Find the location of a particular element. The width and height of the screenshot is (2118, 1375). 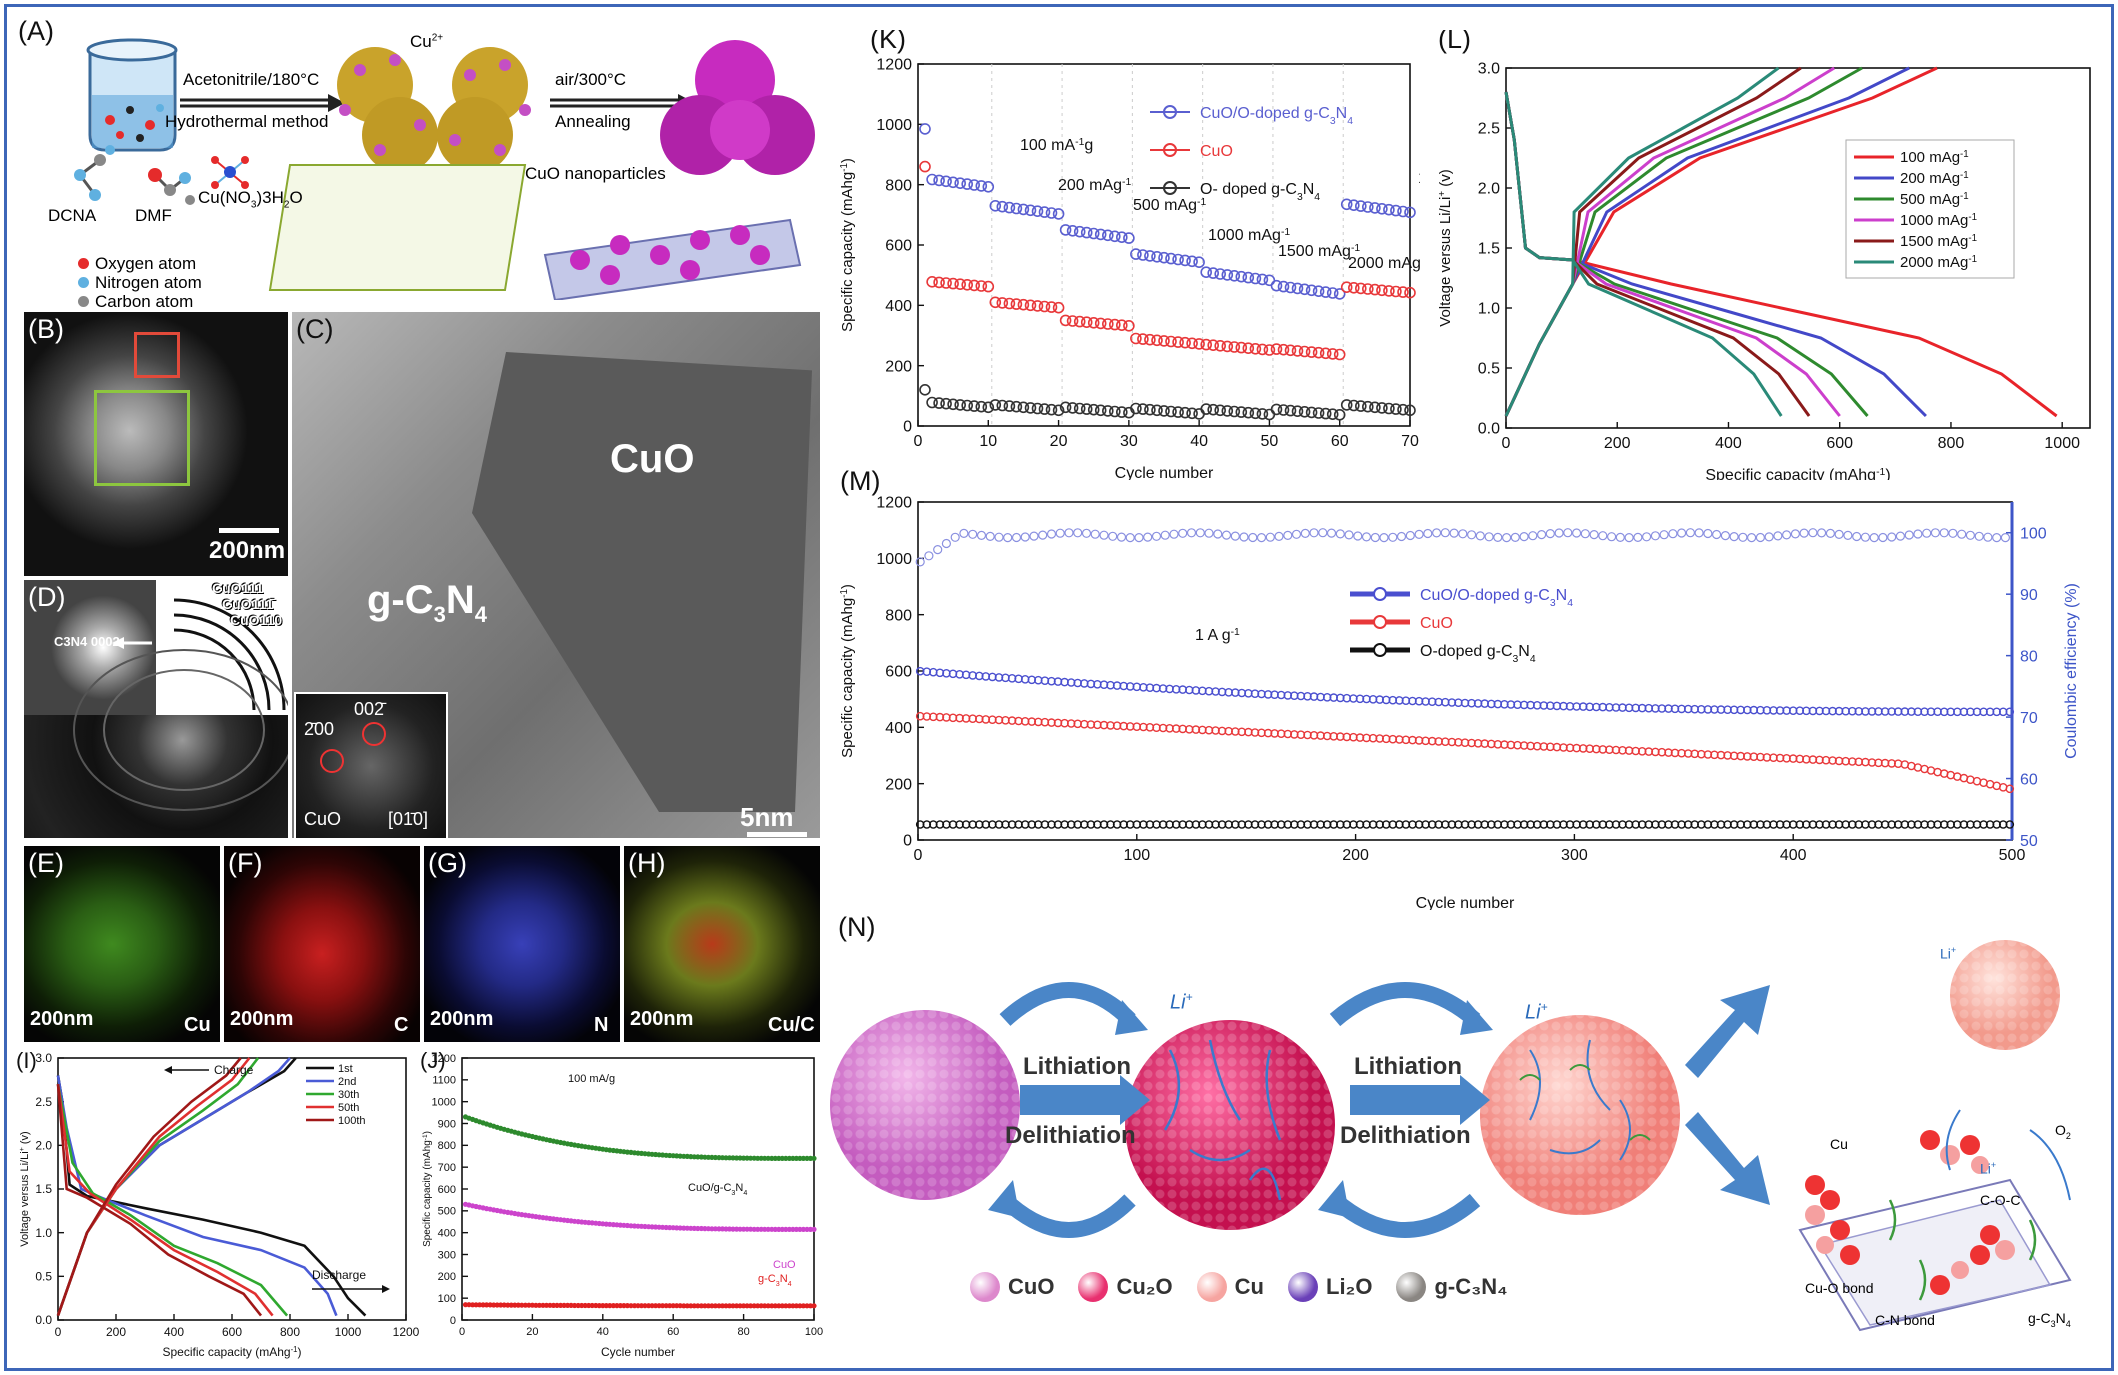

y-axis-label: Voltage versus Li/Li+ (v) is located at coordinates (1446, 247).